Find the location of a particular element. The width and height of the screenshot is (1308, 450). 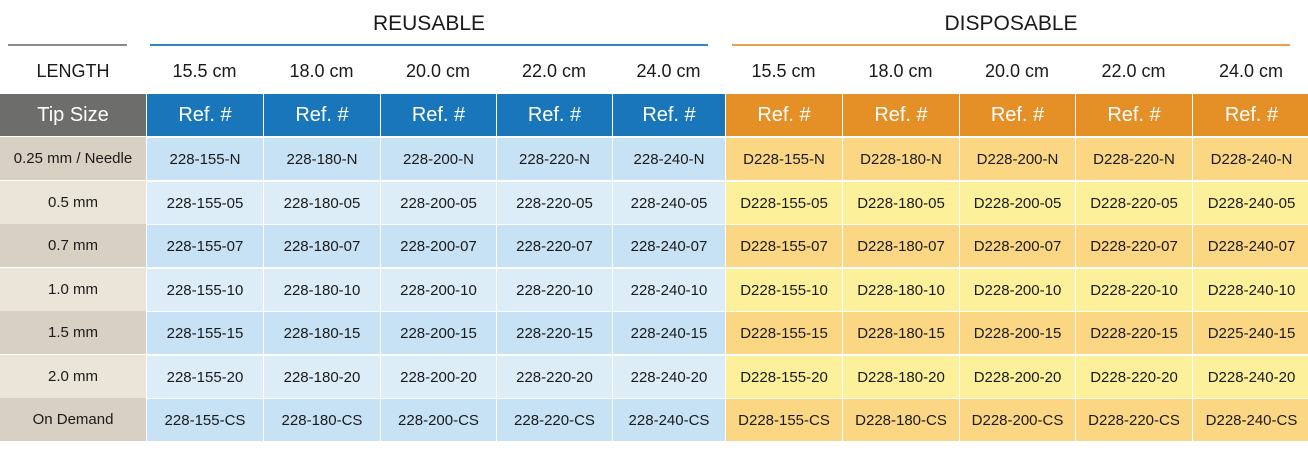

disposable-ref-cell: D228-220-15 is located at coordinates (1133, 332).